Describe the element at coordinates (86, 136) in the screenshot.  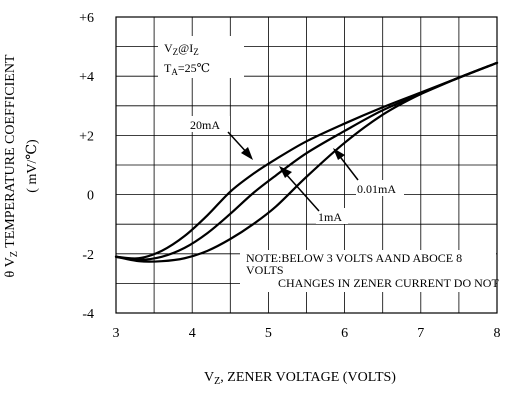
I see `y-tick-label-+2: +2` at that location.